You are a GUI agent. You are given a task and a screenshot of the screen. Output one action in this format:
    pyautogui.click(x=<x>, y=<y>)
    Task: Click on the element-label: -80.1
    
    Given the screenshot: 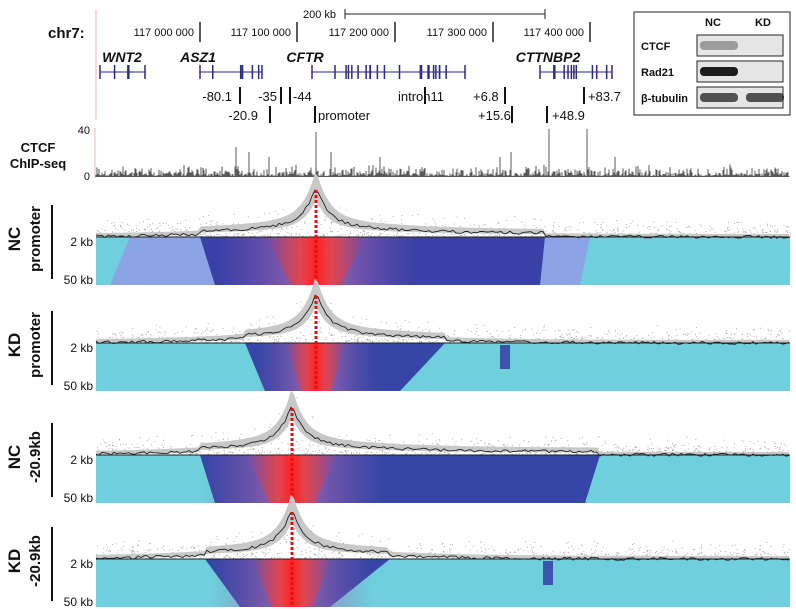 What is the action you would take?
    pyautogui.click(x=217, y=96)
    